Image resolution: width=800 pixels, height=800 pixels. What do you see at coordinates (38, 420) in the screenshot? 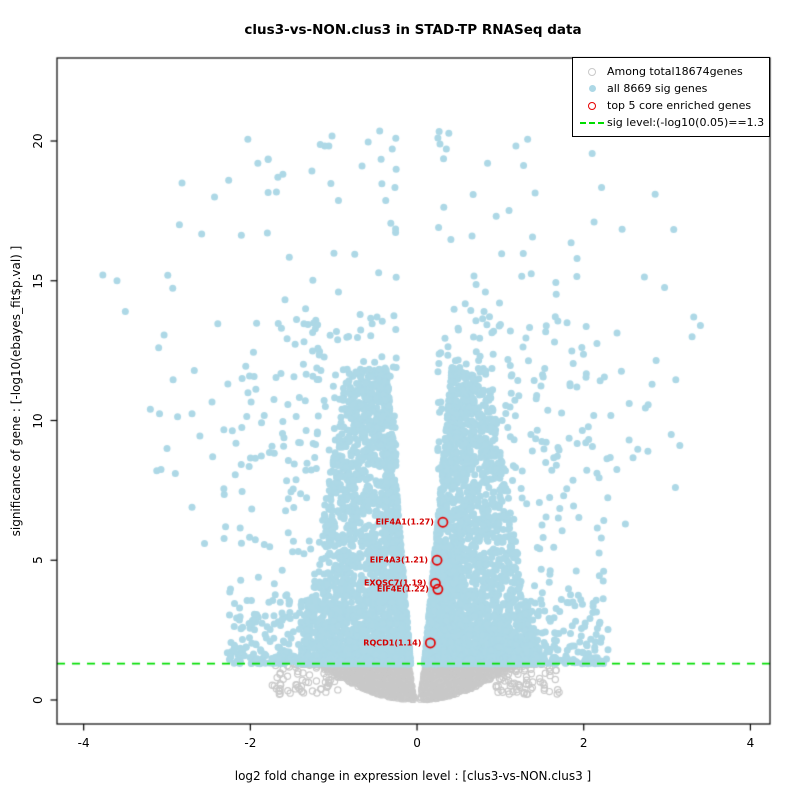
I see `y-tick-label: 10` at bounding box center [38, 420].